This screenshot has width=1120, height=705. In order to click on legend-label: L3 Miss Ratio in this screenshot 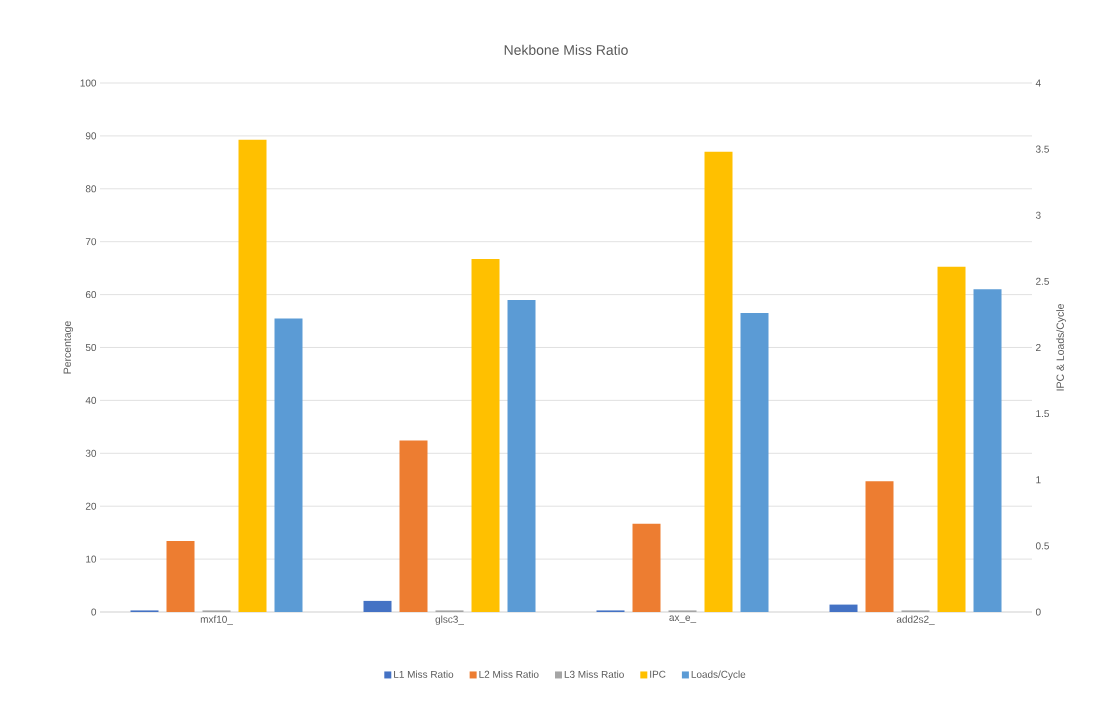, I will do `click(594, 674)`.